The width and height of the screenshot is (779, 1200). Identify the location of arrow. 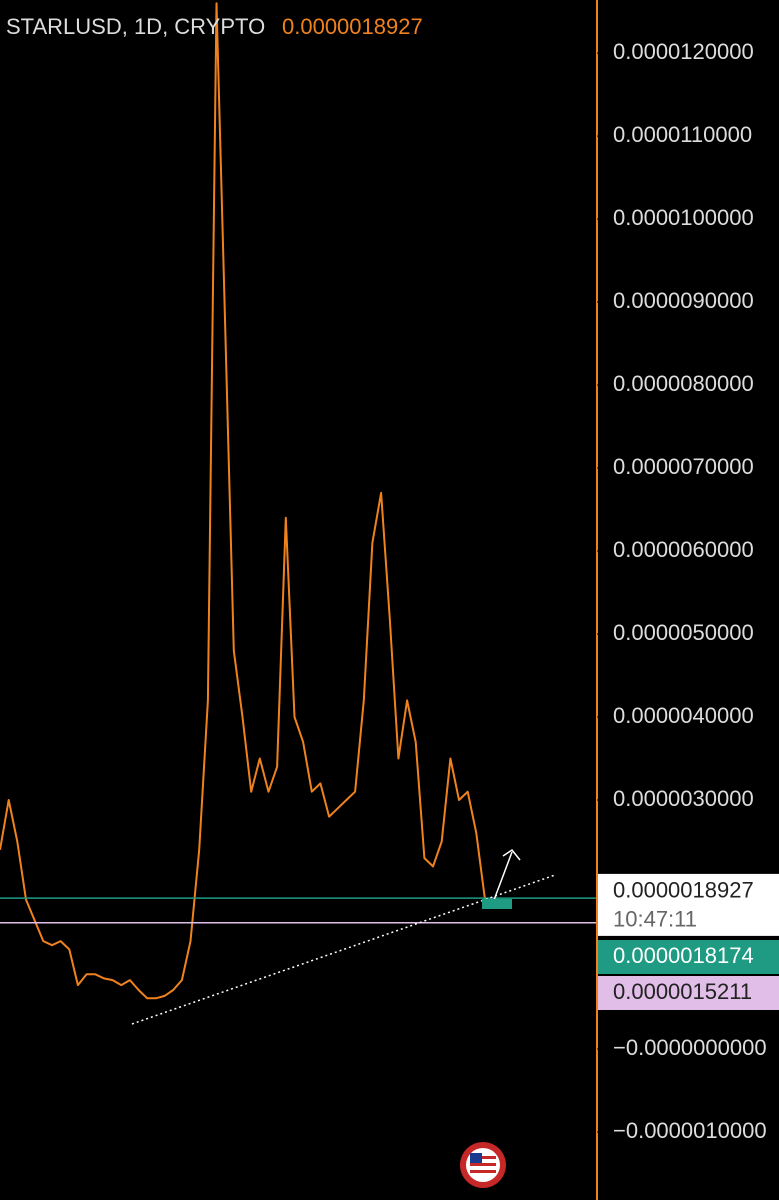
(507, 874).